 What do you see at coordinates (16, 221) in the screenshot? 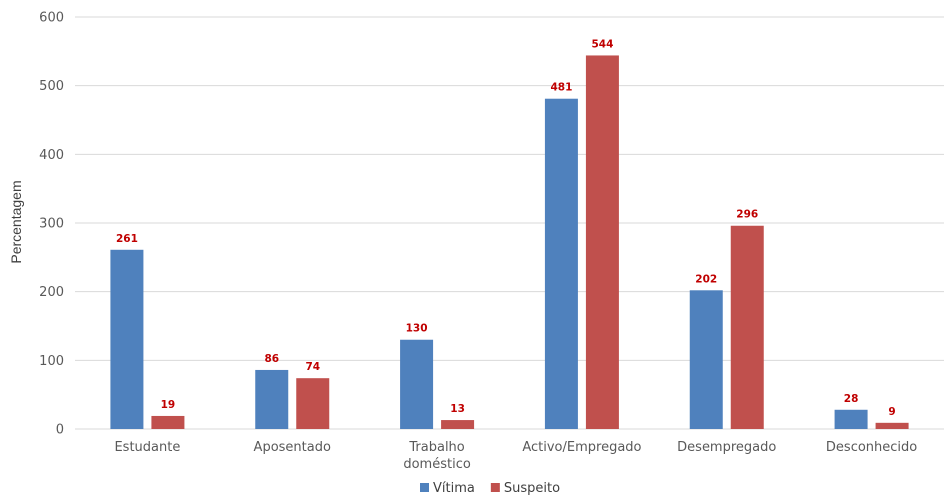
I see `y-axis-label: Percentagem` at bounding box center [16, 221].